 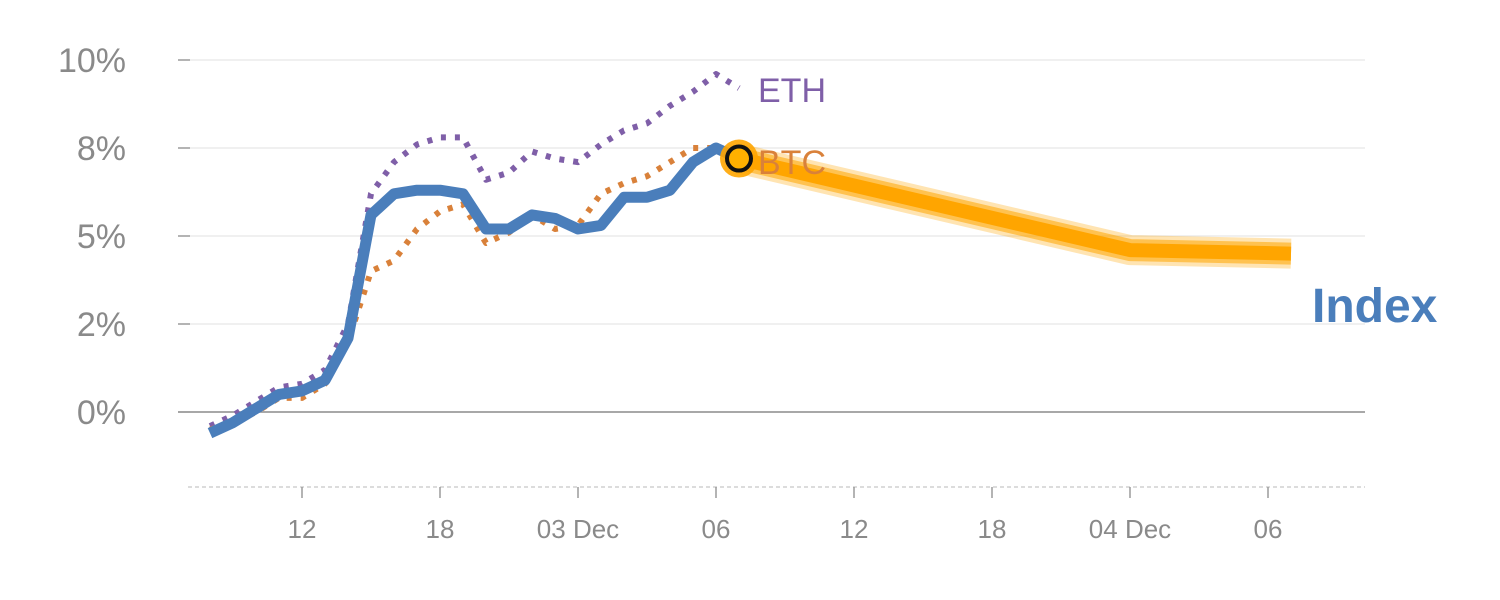 I want to click on y-tick-label: 5%, so click(x=101, y=237).